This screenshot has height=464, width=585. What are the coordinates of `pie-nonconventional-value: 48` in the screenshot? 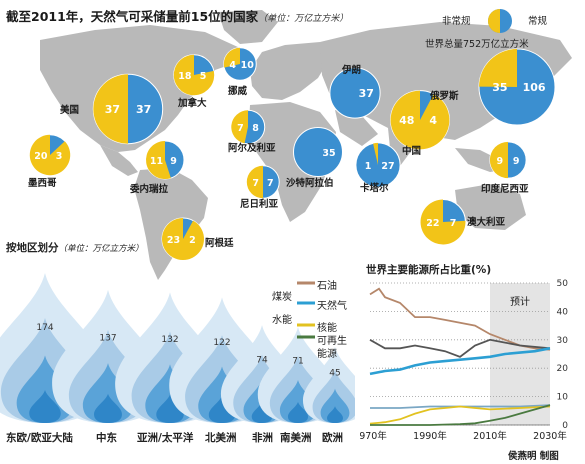 It's located at (406, 120).